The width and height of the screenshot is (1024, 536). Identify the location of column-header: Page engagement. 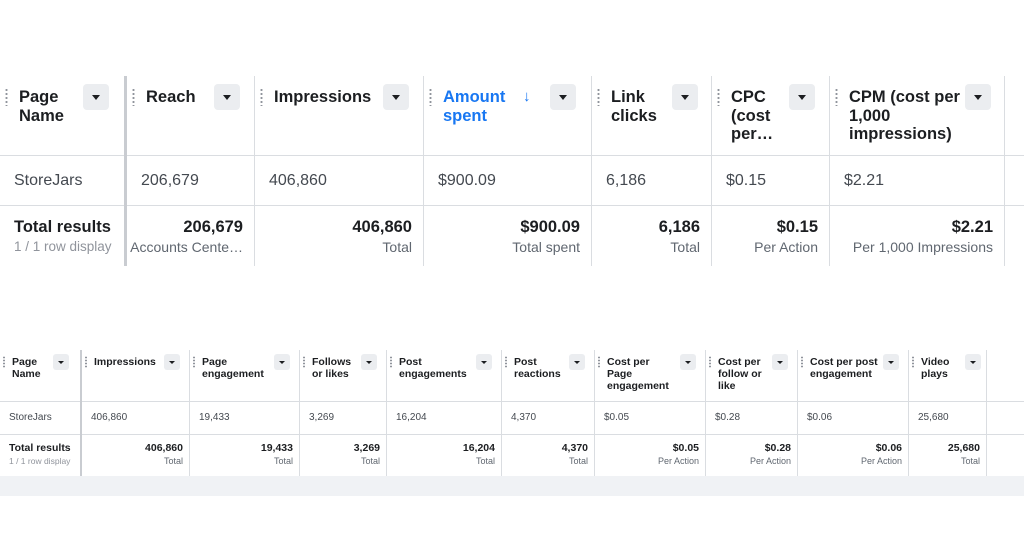
(245, 376).